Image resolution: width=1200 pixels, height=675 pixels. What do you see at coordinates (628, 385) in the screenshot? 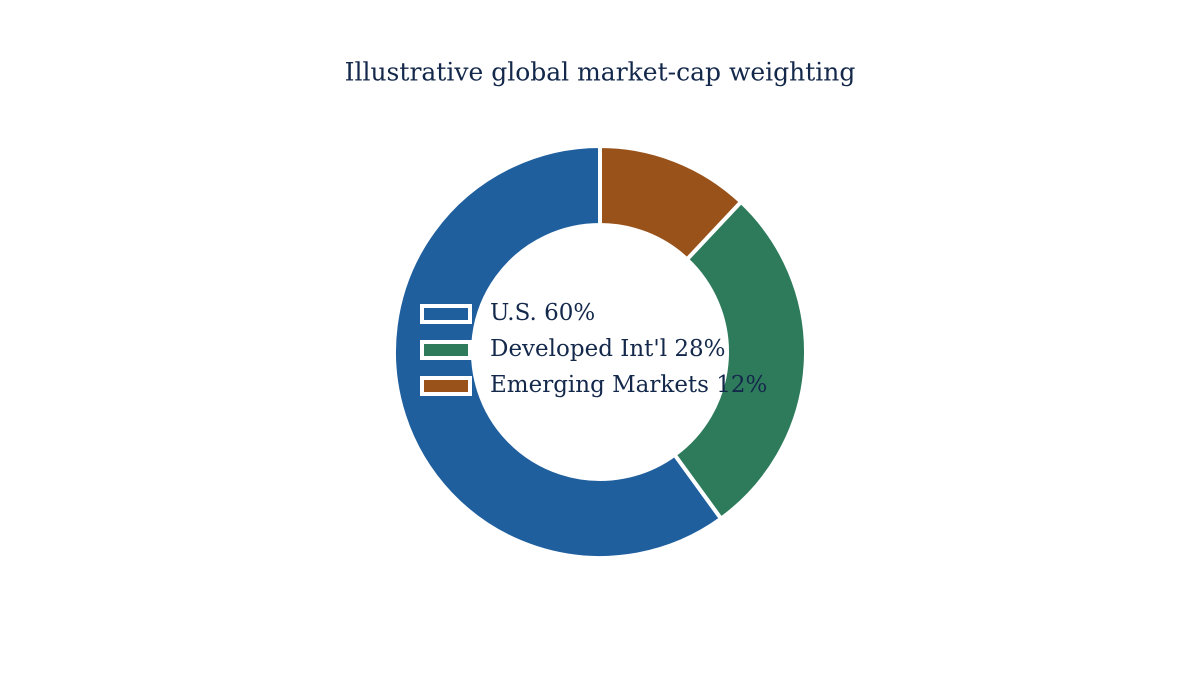
I see `legend-label: Emerging Markets 12%` at bounding box center [628, 385].